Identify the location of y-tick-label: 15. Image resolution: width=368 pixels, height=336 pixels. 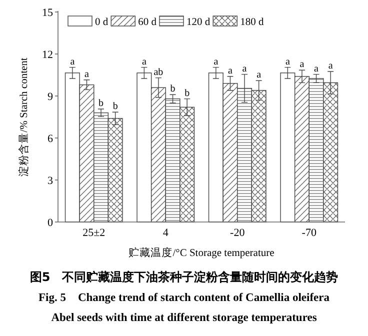
(48, 13).